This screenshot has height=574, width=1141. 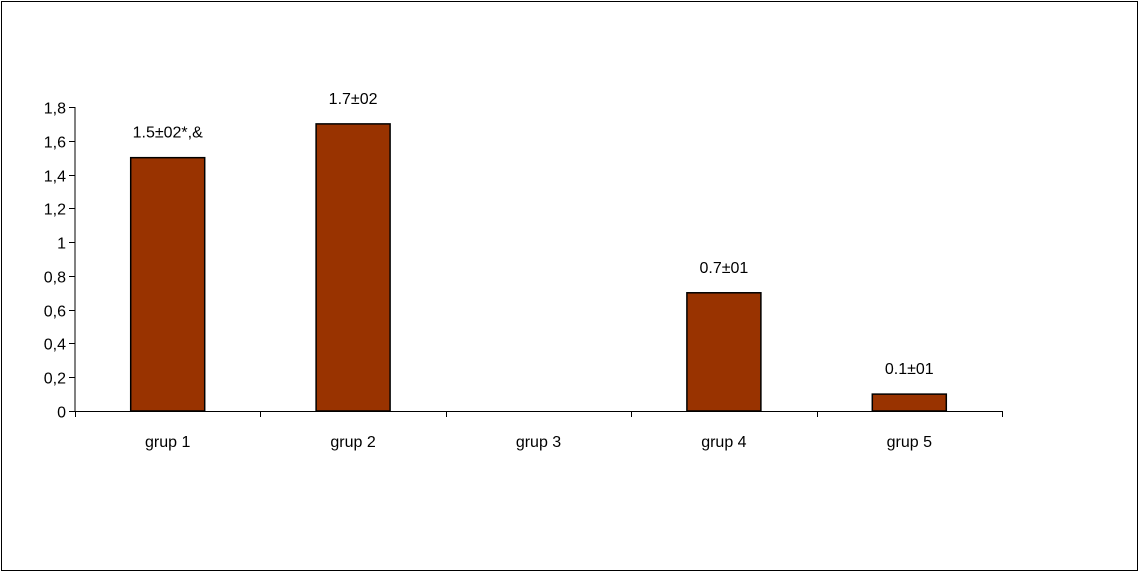 What do you see at coordinates (352, 442) in the screenshot?
I see `x-tick-label: grup 2` at bounding box center [352, 442].